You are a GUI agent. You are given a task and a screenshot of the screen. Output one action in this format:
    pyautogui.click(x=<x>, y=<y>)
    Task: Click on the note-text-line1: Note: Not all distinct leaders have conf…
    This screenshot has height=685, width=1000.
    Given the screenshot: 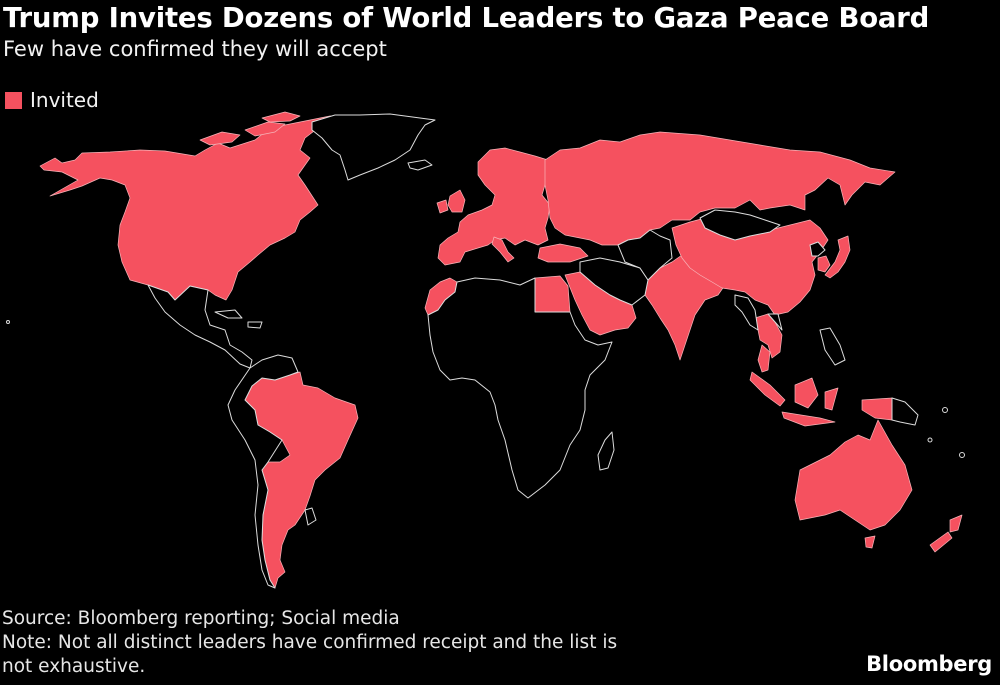 What is the action you would take?
    pyautogui.click(x=310, y=642)
    